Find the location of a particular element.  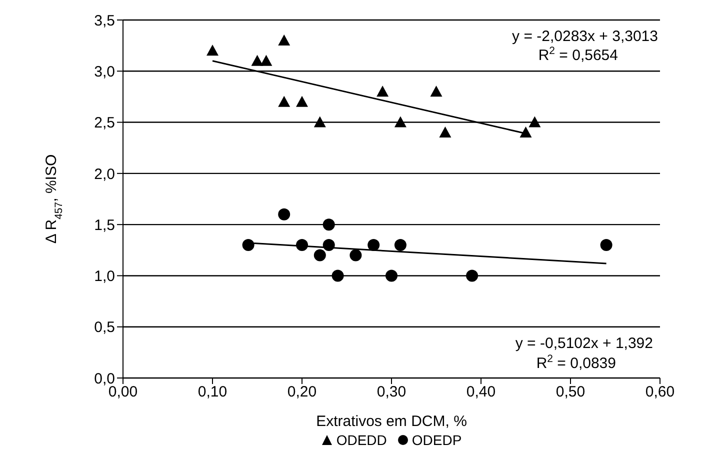

x-tick-label: 0,20 is located at coordinates (302, 392).